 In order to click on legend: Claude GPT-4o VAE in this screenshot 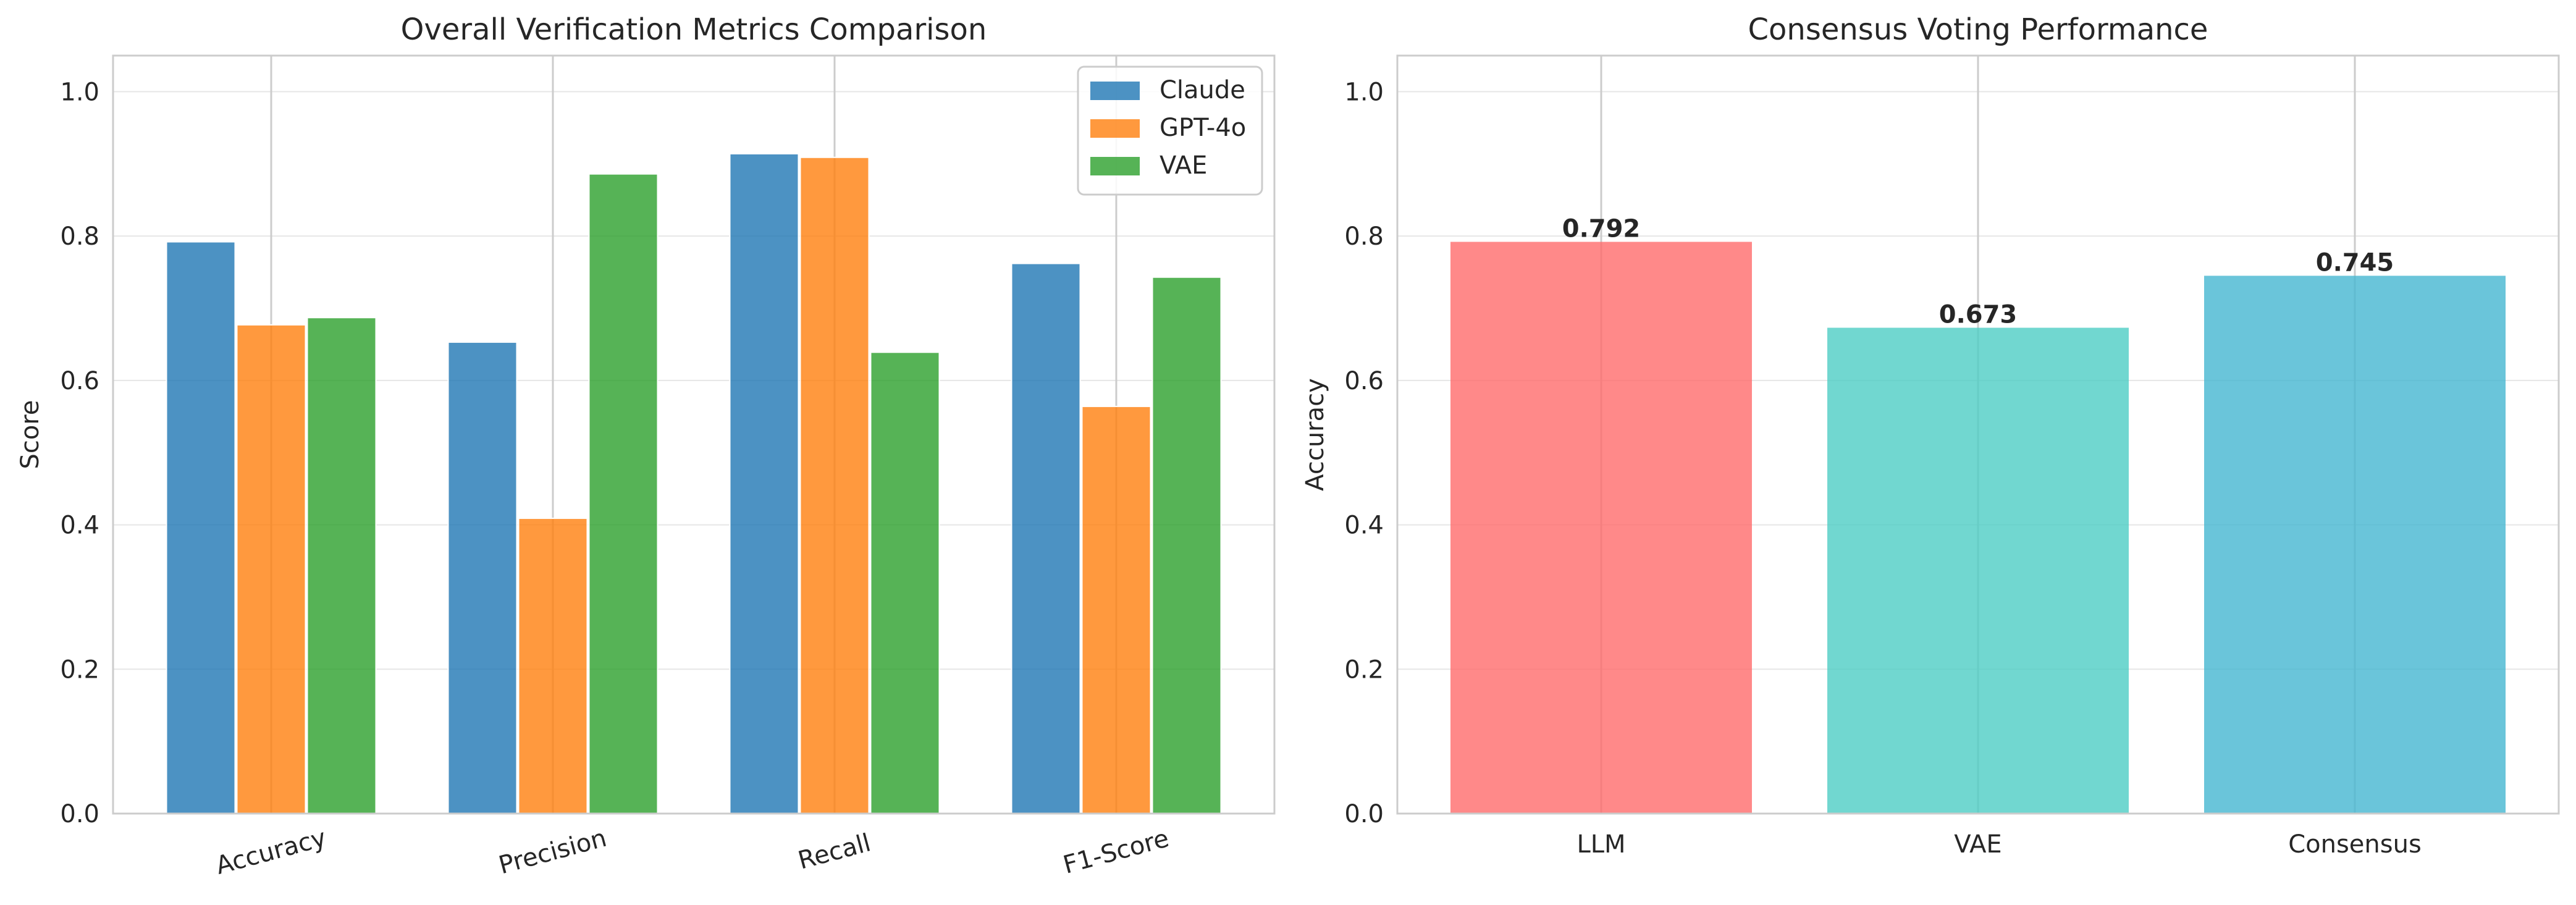, I will do `click(1170, 130)`.